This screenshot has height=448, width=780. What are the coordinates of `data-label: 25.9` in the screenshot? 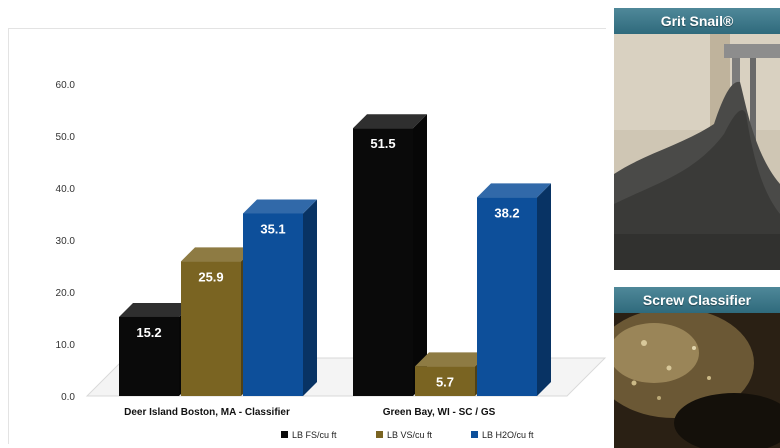 It's located at (210, 276).